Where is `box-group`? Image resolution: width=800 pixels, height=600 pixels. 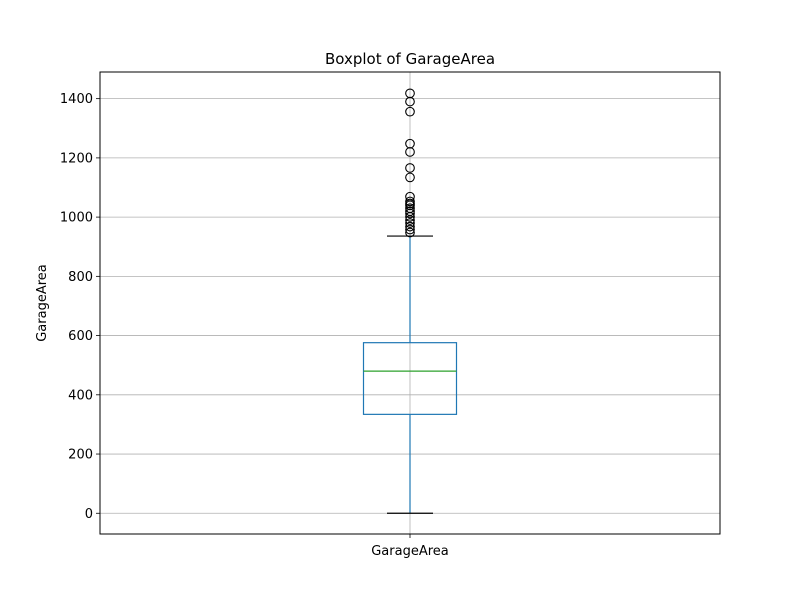 box-group is located at coordinates (410, 301).